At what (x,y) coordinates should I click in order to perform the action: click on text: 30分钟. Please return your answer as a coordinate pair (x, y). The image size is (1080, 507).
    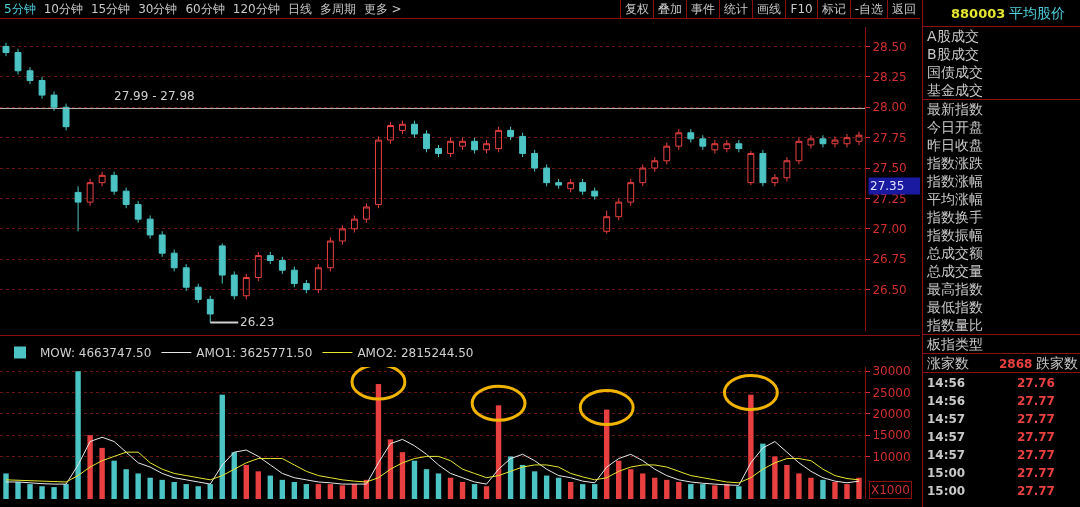
    Looking at the image, I should click on (158, 9).